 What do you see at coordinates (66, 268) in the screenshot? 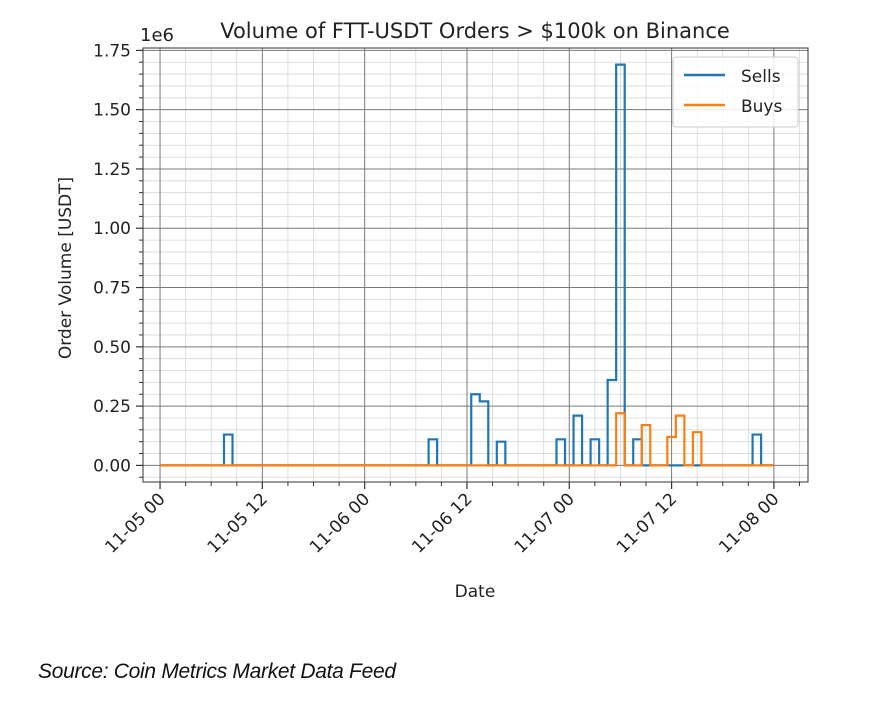
I see `y-axis-label: Order Volume [USDT]` at bounding box center [66, 268].